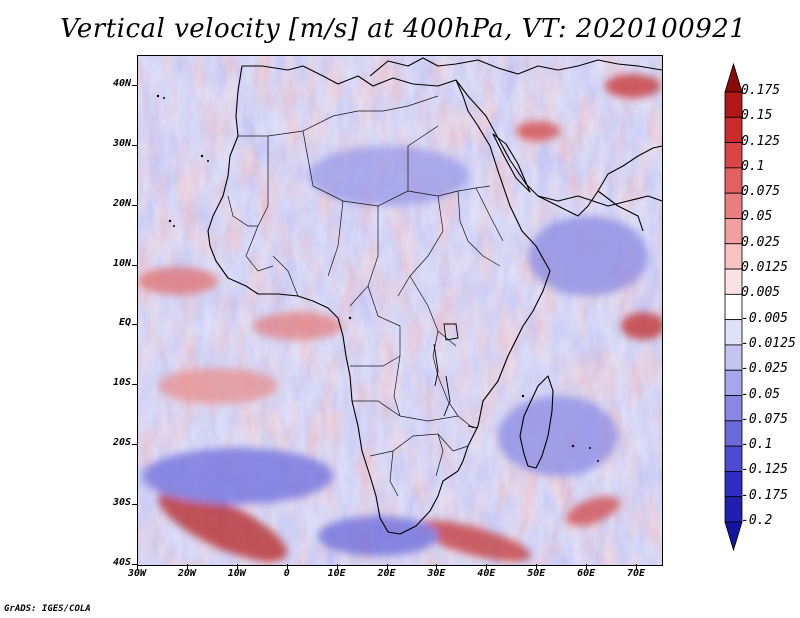  What do you see at coordinates (768, 343) in the screenshot?
I see `colorbar-label: -0.0125` at bounding box center [768, 343].